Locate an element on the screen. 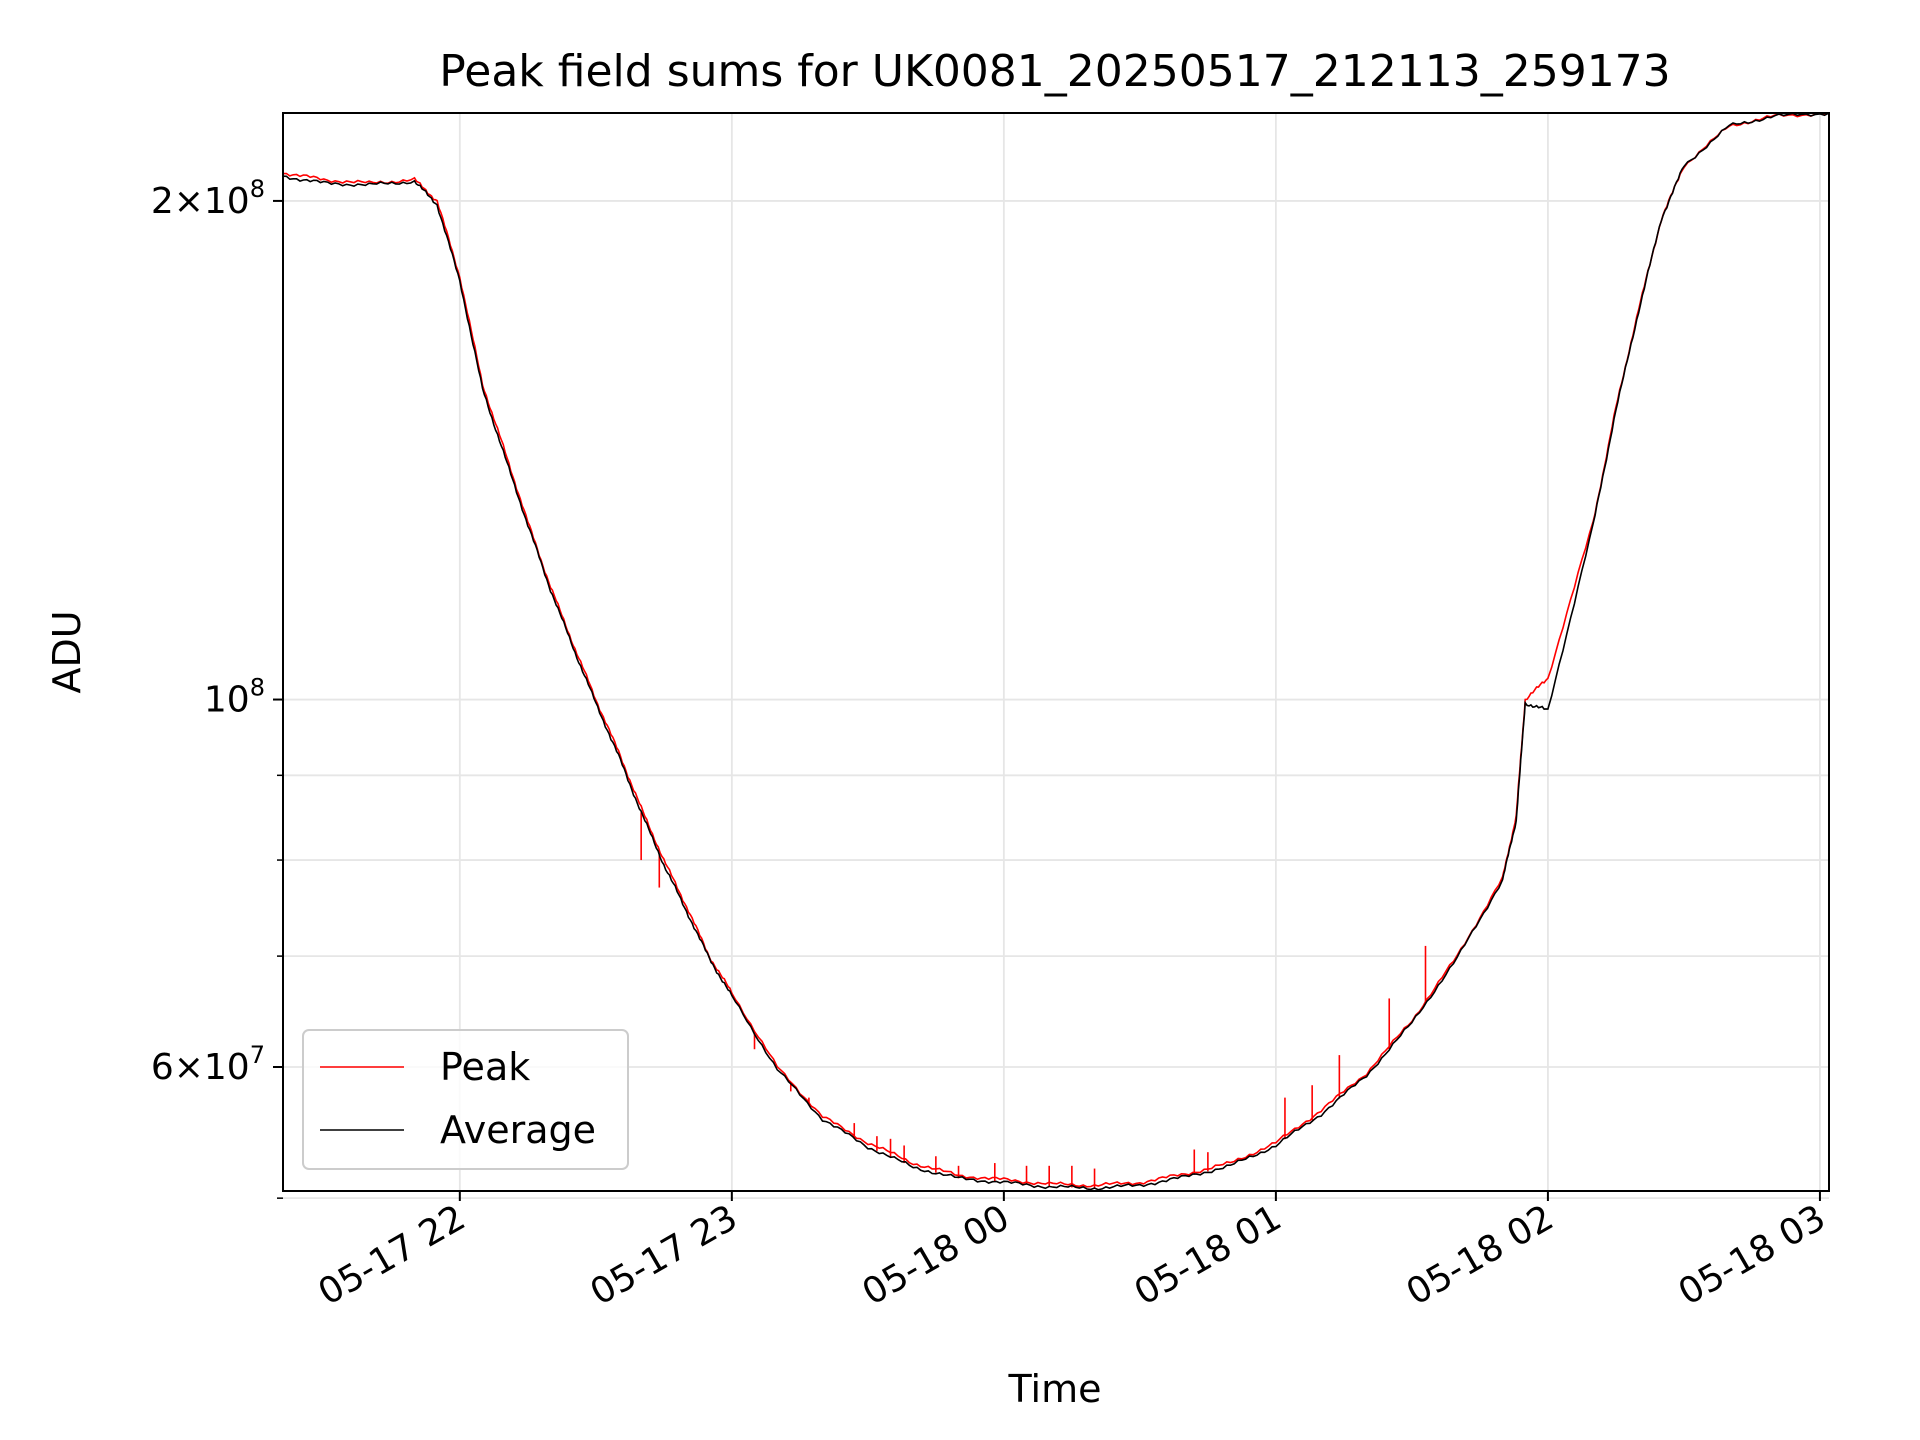 Image resolution: width=1920 pixels, height=1440 pixels. y-axis-ticks: 6×107 108 2×108 is located at coordinates (217, 687).